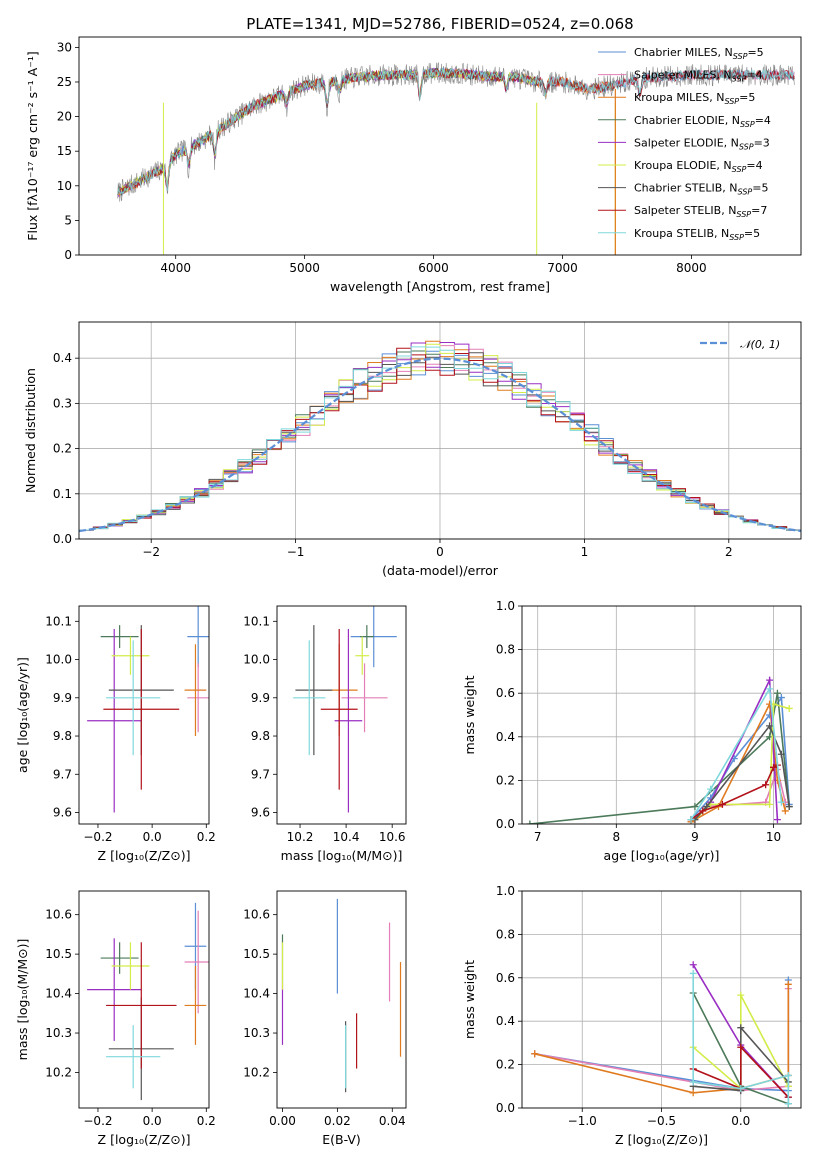 Image resolution: width=819 pixels, height=1170 pixels. I want to click on y-tick-label: 10.1, so click(256, 621).